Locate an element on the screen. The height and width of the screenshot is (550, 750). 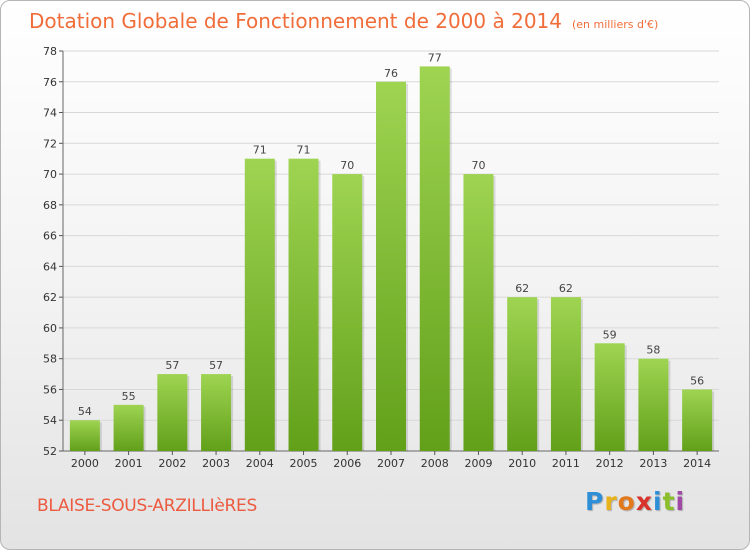
y-tick-label: 60 is located at coordinates (50, 328).